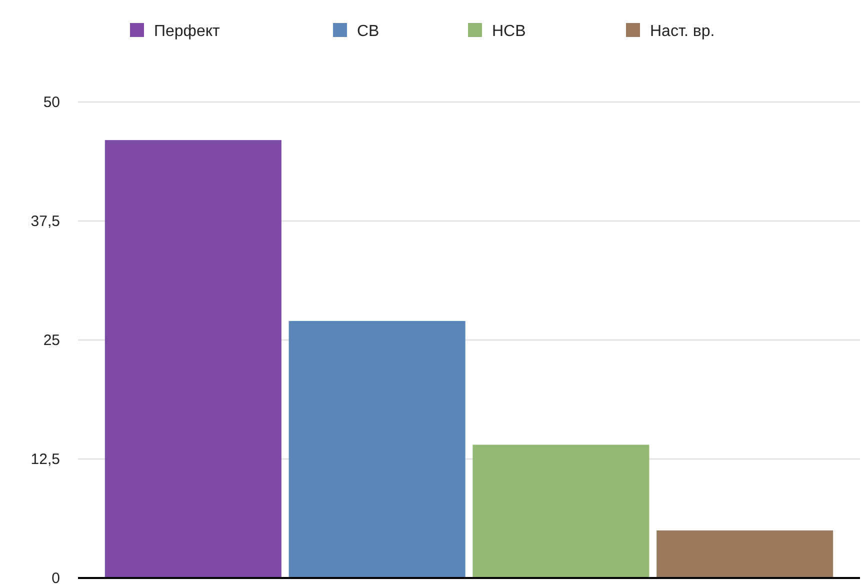  I want to click on y-tick-label: 50, so click(51, 102).